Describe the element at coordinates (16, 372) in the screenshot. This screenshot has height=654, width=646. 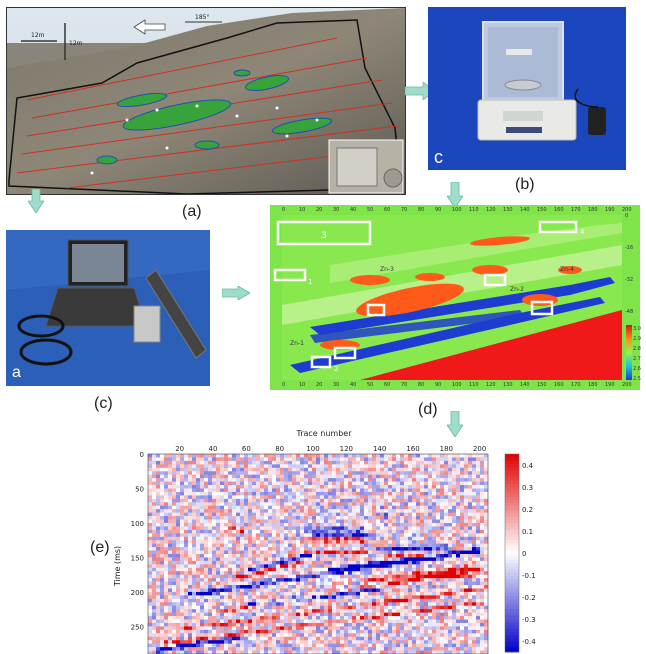
I see `photo-c-corner-letter: a` at that location.